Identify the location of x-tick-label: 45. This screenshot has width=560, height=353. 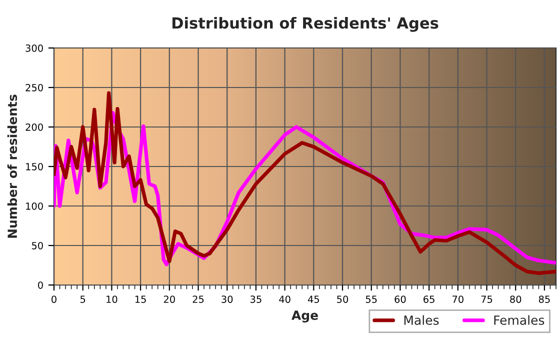
(313, 299).